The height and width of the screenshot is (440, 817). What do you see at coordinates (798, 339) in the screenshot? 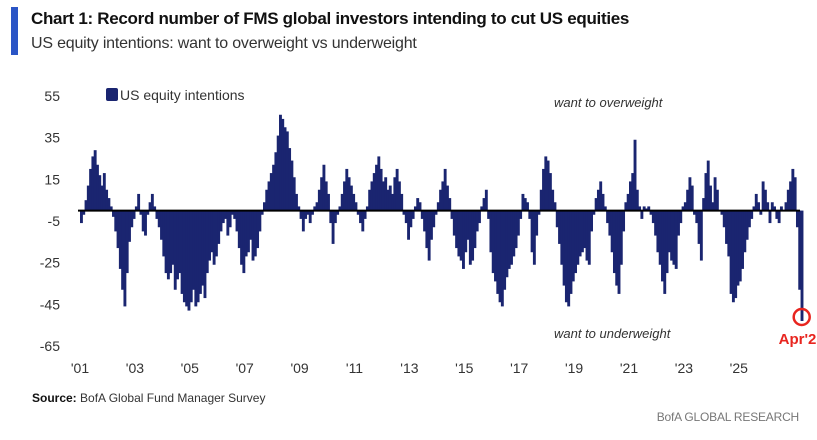
I see `highlight-label: Apr'25` at bounding box center [798, 339].